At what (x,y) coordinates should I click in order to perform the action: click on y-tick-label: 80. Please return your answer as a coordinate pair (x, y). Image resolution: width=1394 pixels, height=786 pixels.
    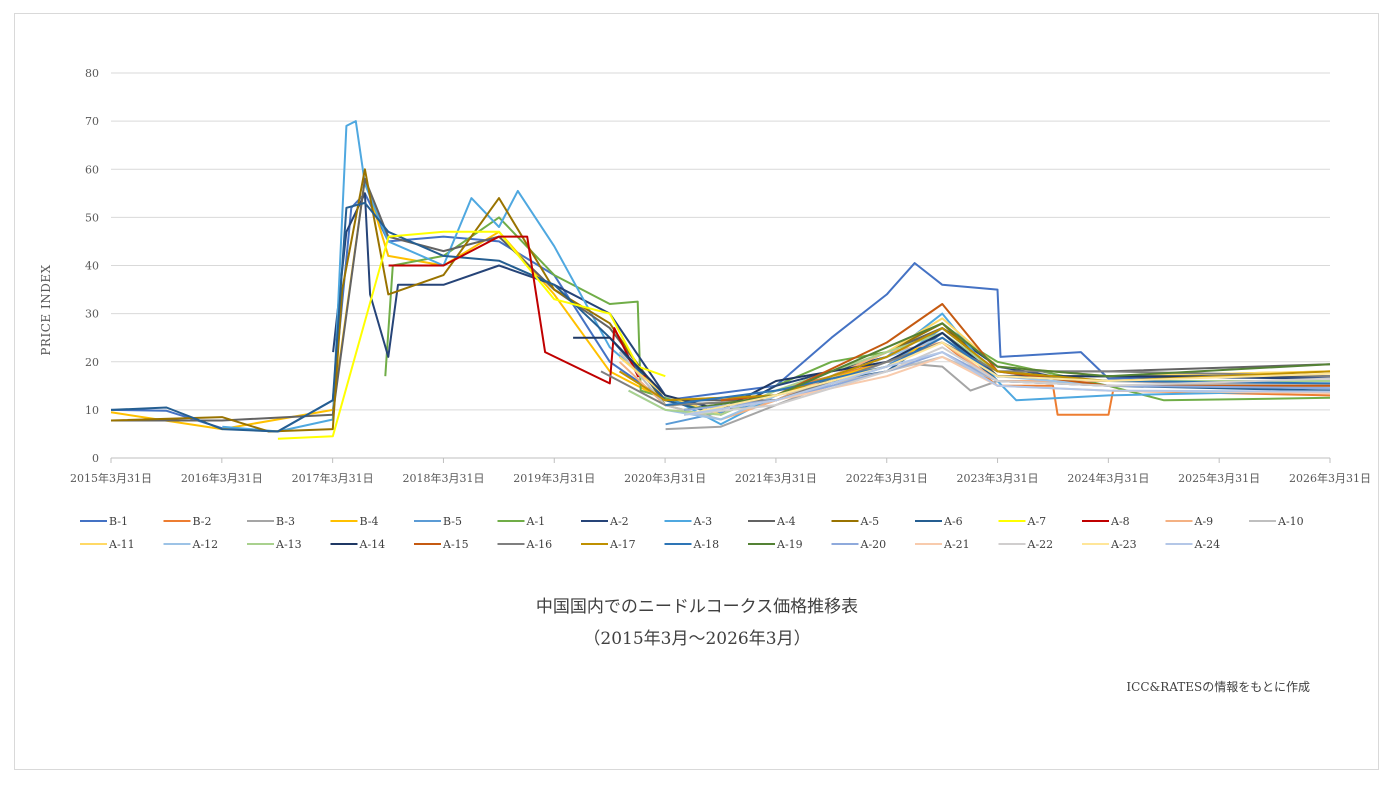
    Looking at the image, I should click on (92, 73).